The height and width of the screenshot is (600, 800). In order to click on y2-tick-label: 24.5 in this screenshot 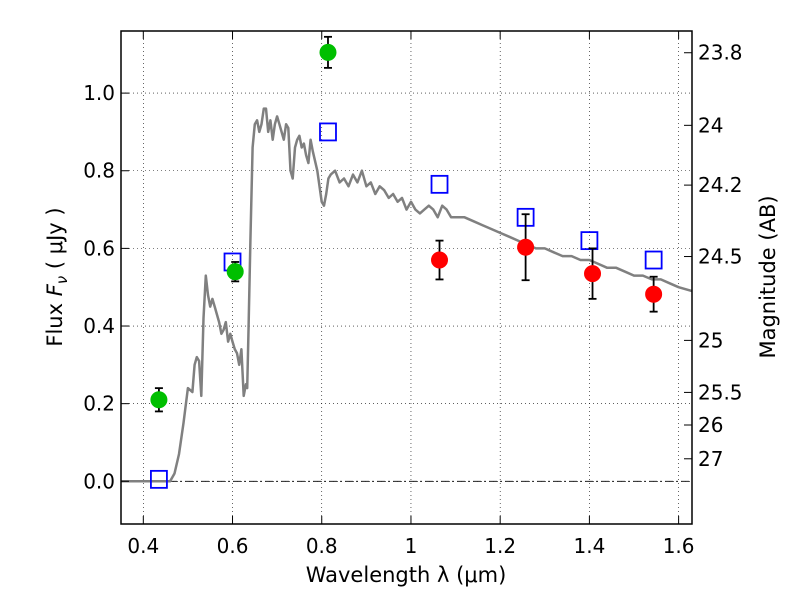, I will do `click(720, 257)`.